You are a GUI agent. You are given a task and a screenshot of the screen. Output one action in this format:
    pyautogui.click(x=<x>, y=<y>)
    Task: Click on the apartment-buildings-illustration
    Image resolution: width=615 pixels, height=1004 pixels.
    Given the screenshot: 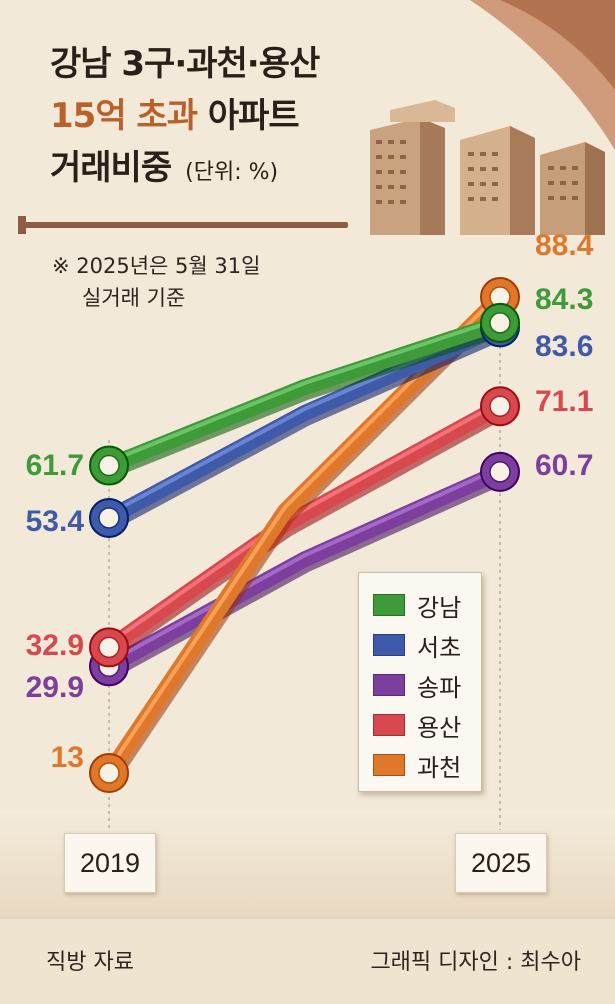 What is the action you would take?
    pyautogui.click(x=487, y=167)
    